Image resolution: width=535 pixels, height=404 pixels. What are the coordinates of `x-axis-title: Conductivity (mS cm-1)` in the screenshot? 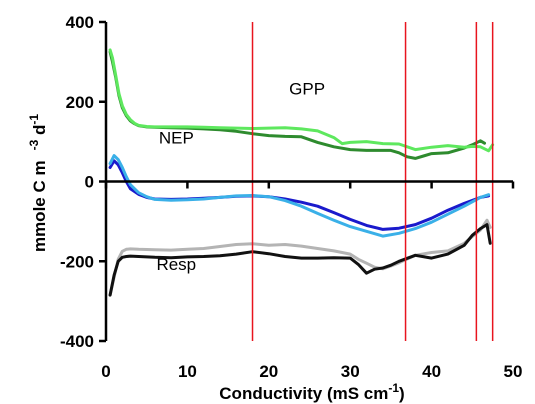 It's located at (311, 392).